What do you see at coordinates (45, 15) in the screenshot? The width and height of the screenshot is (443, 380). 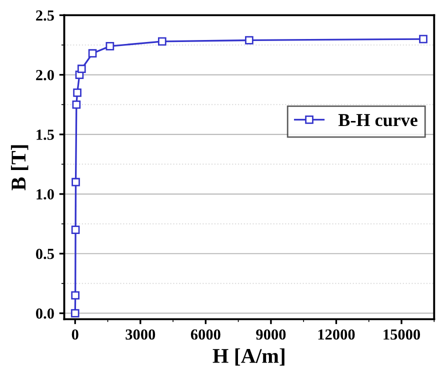 I see `y-tick-label: 2.5` at bounding box center [45, 15].